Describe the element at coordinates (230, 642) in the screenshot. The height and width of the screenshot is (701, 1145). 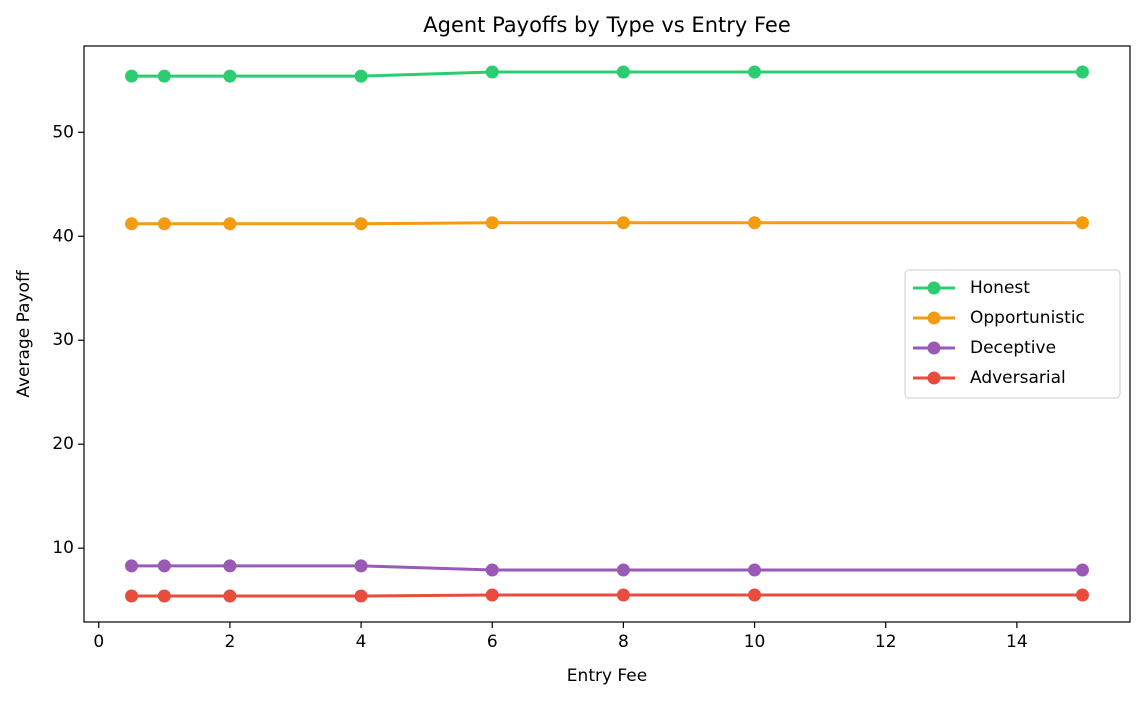
I see `x-tick-label: 2` at that location.